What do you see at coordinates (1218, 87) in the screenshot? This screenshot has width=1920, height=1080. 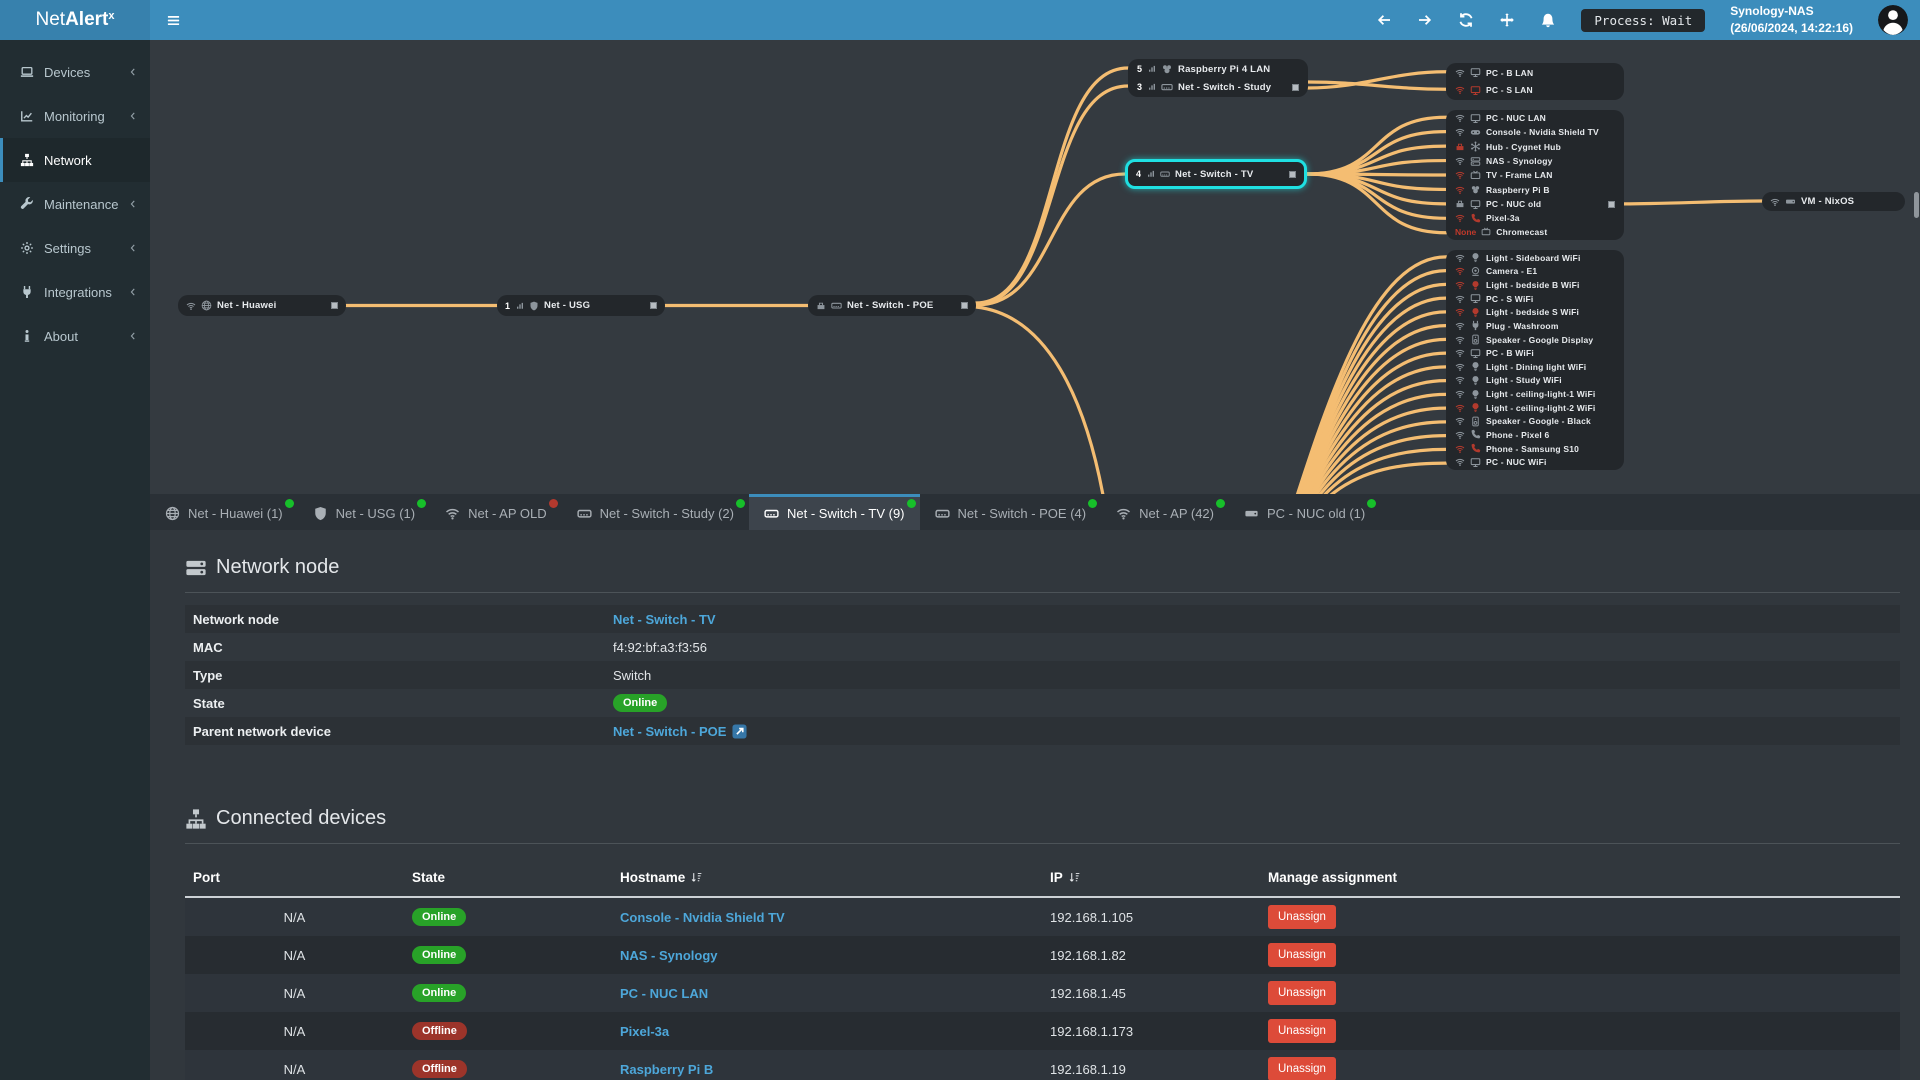 I see `topology-device-net-switch-study: 3 Net - Switch - Study` at bounding box center [1218, 87].